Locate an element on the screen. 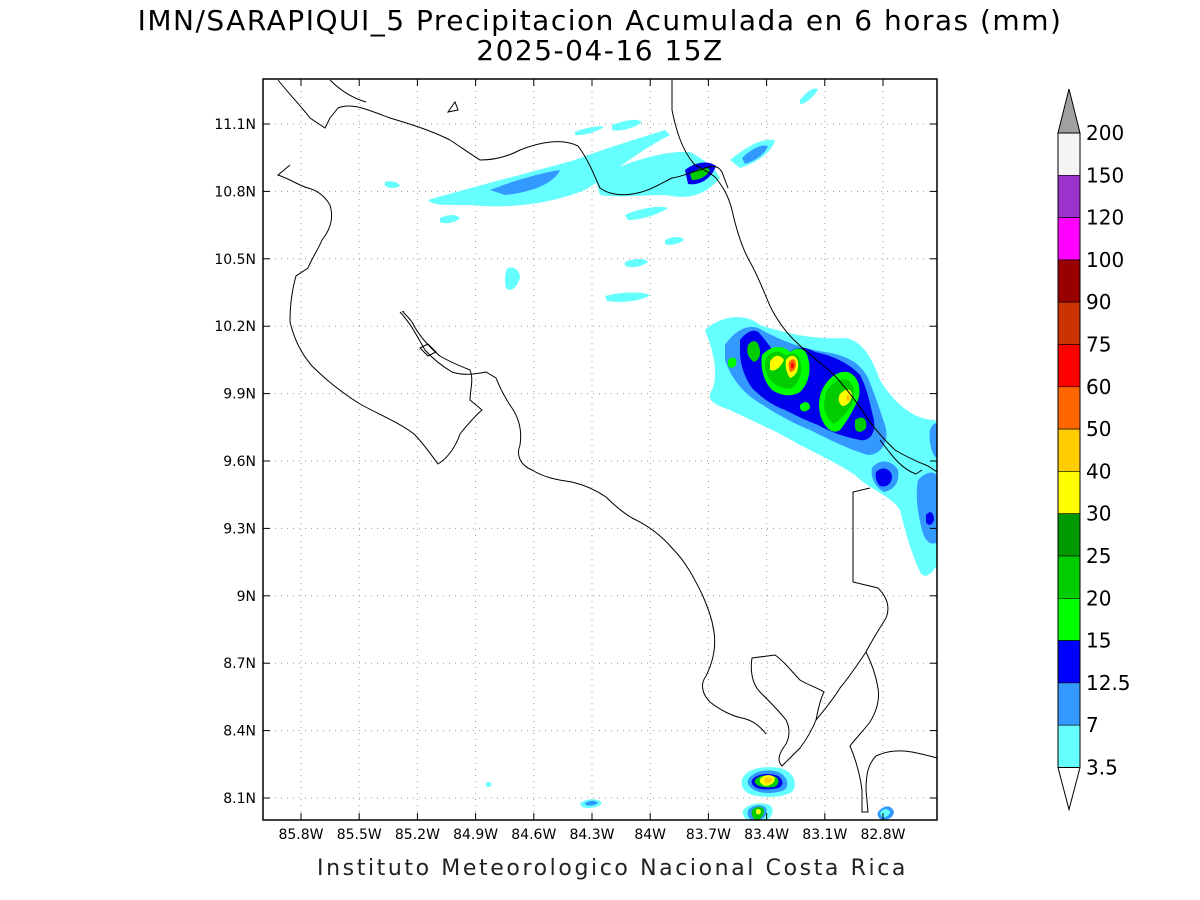 The height and width of the screenshot is (900, 1200). caribbean-coast is located at coordinates (826, 325).